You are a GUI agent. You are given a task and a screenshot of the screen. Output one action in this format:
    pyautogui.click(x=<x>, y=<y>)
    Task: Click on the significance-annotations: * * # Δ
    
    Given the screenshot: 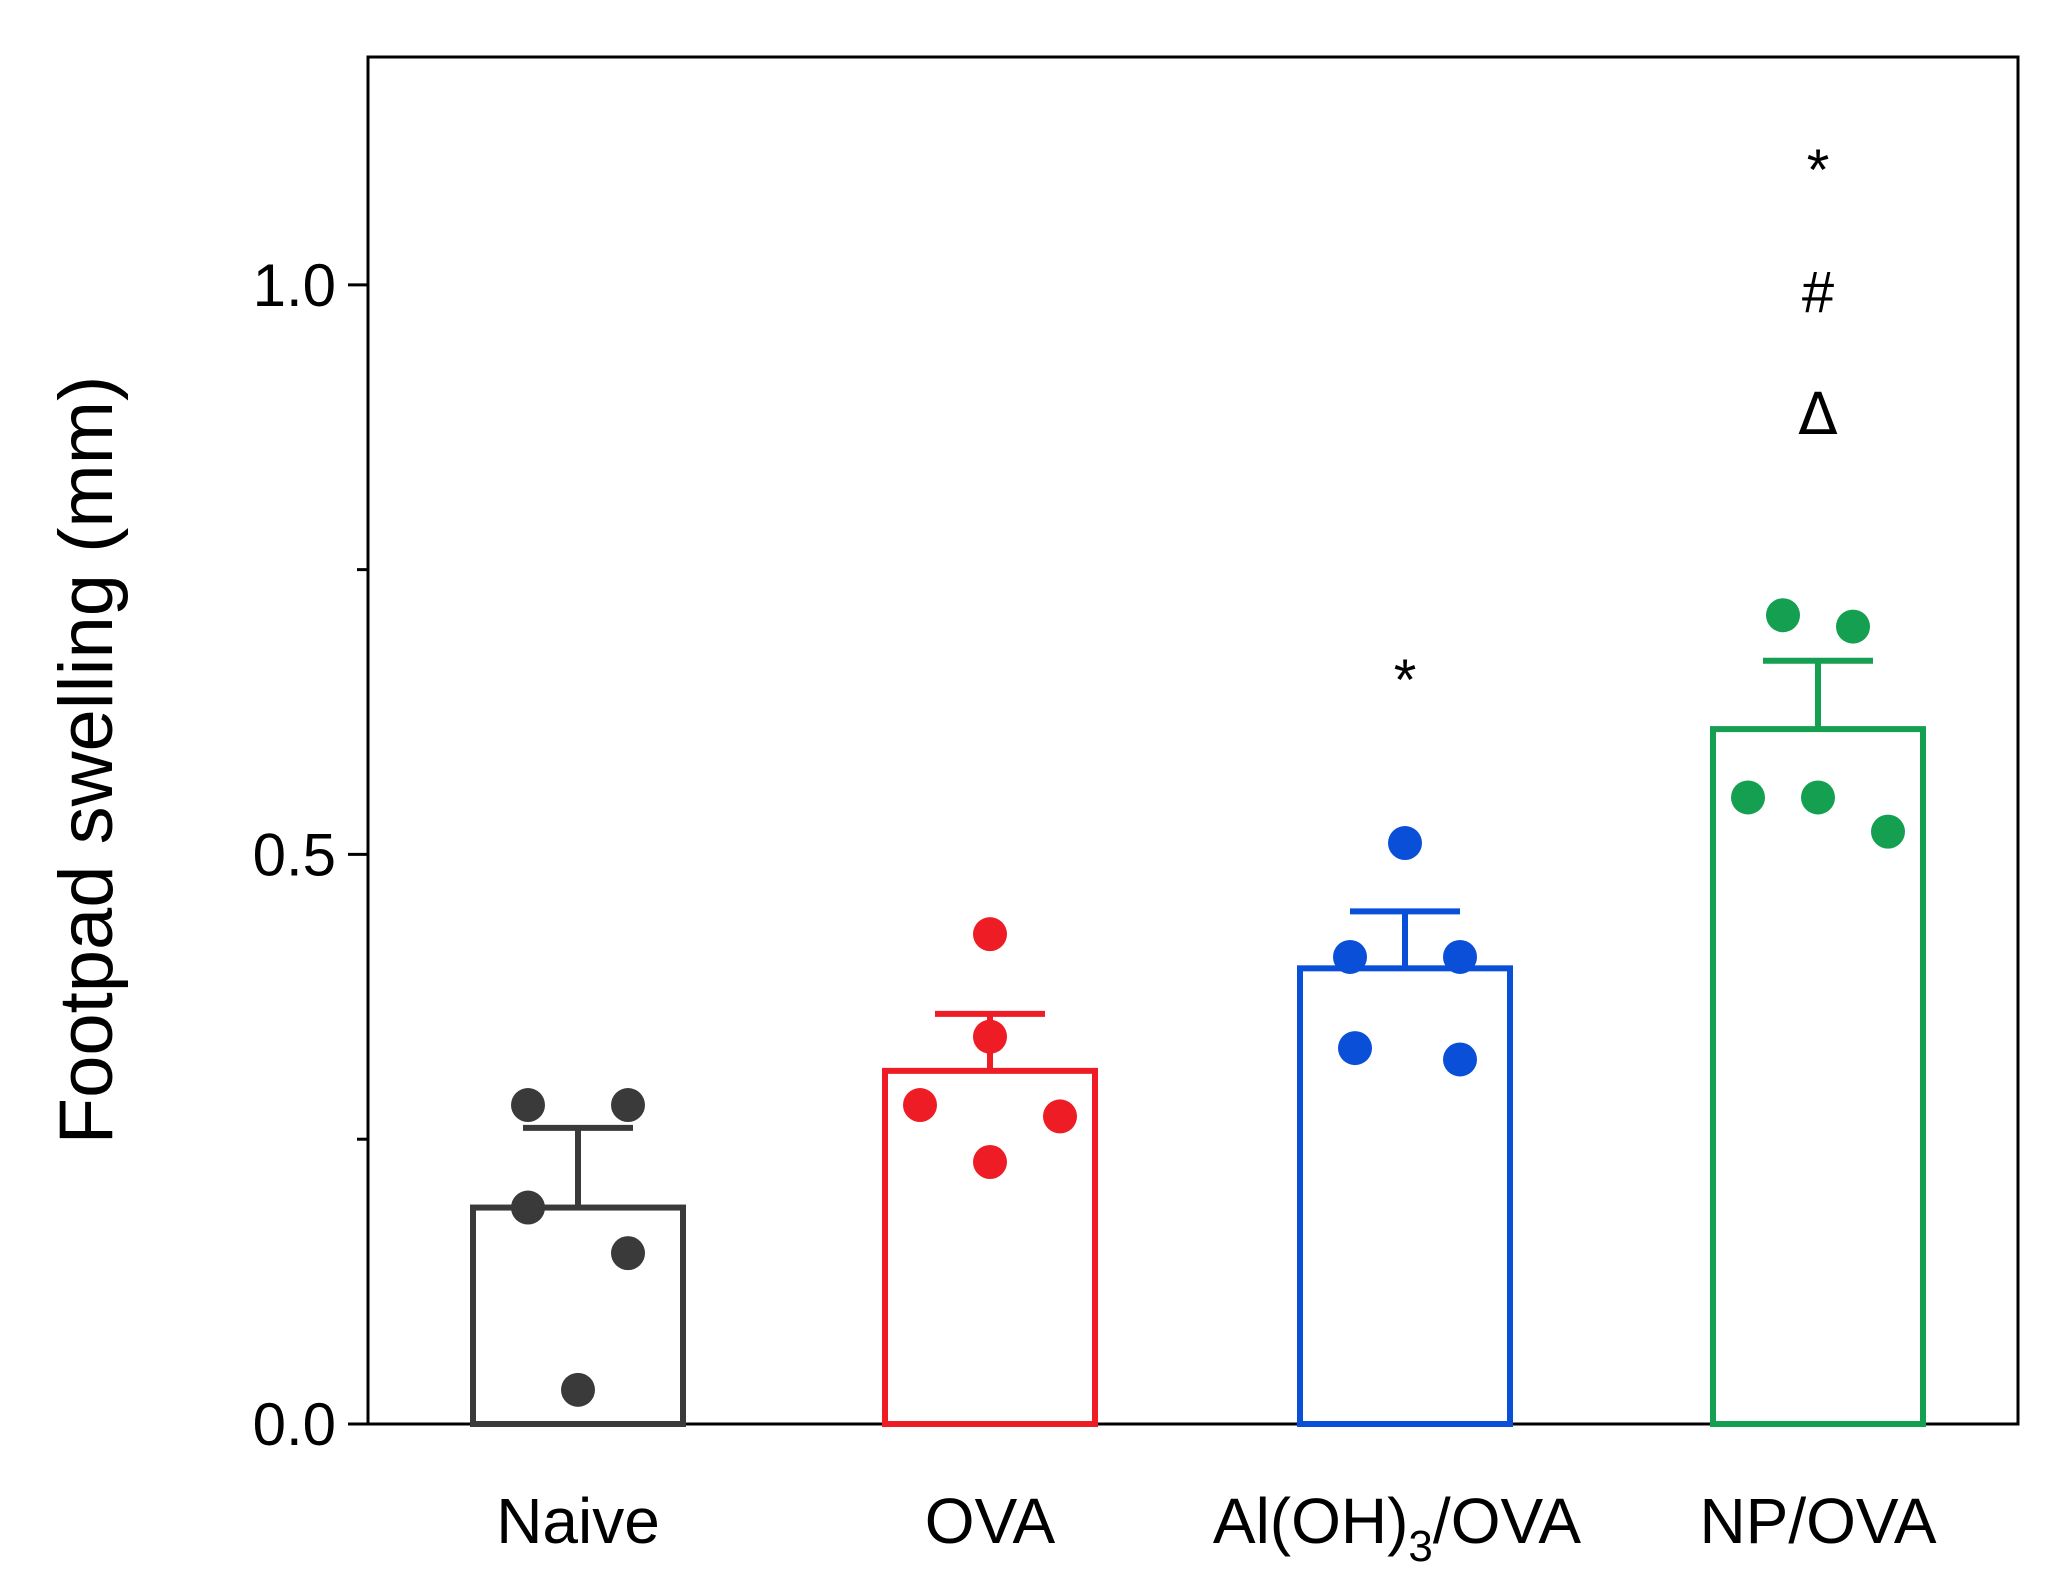 What is the action you would take?
    pyautogui.click(x=1616, y=425)
    